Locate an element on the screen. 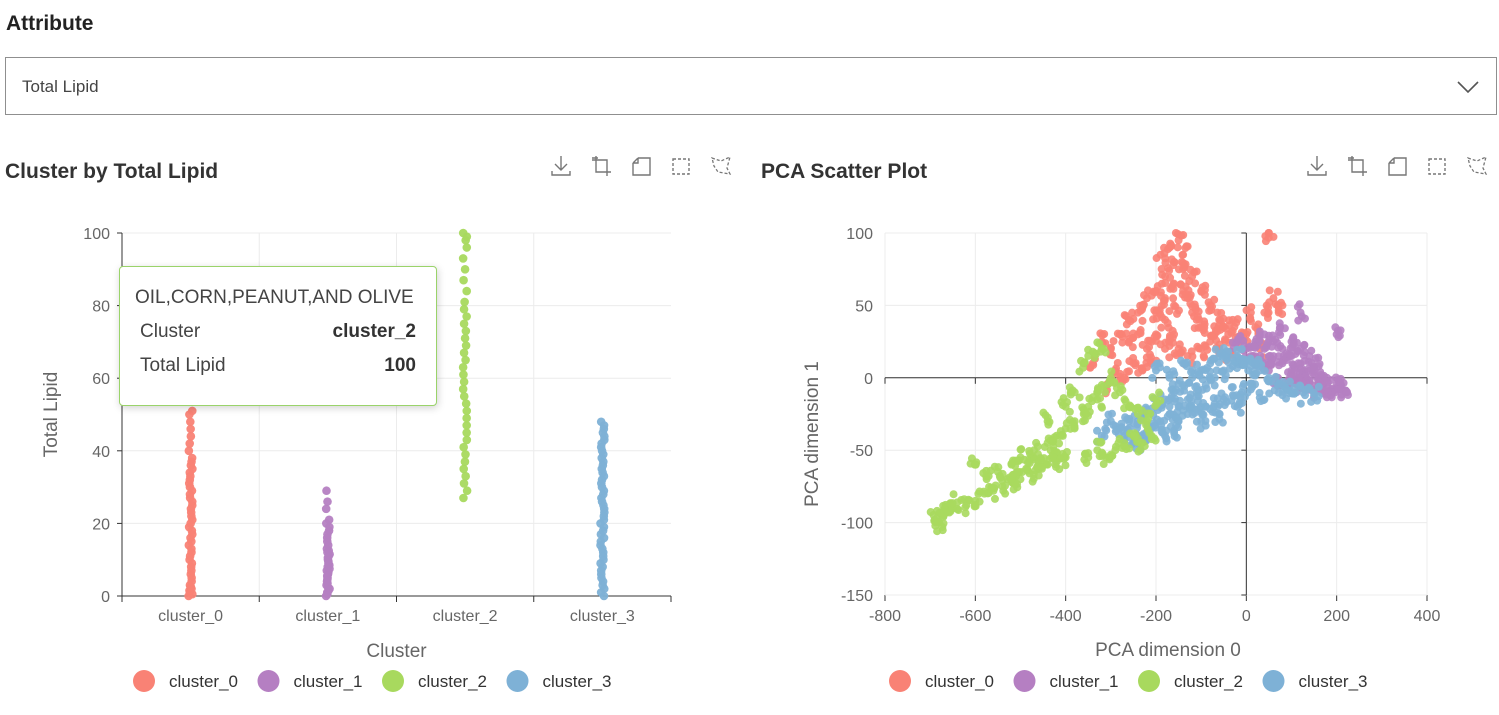 This screenshot has height=715, width=1499. tooltip-label: Total Lipid is located at coordinates (183, 365).